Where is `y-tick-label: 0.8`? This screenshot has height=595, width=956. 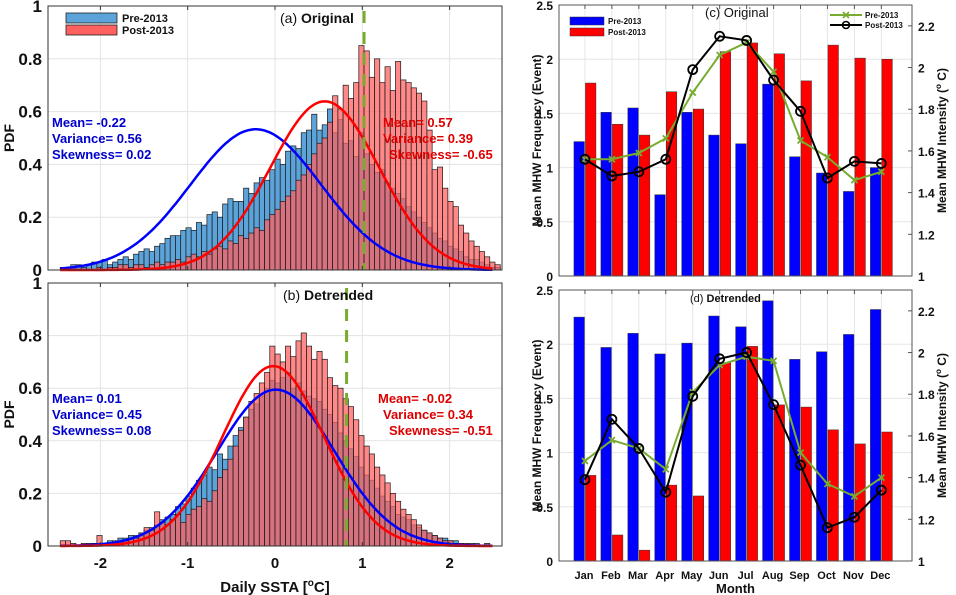 y-tick-label: 0.8 is located at coordinates (30, 336).